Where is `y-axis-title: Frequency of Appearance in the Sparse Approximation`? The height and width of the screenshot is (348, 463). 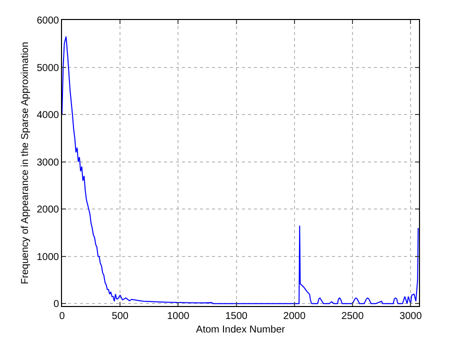 y-axis-title: Frequency of Appearance in the Sparse Approximation is located at coordinates (25, 163).